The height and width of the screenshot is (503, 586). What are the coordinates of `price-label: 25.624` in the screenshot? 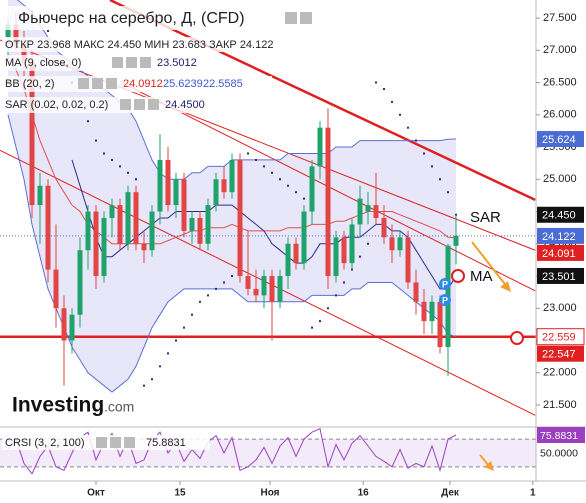 It's located at (559, 140).